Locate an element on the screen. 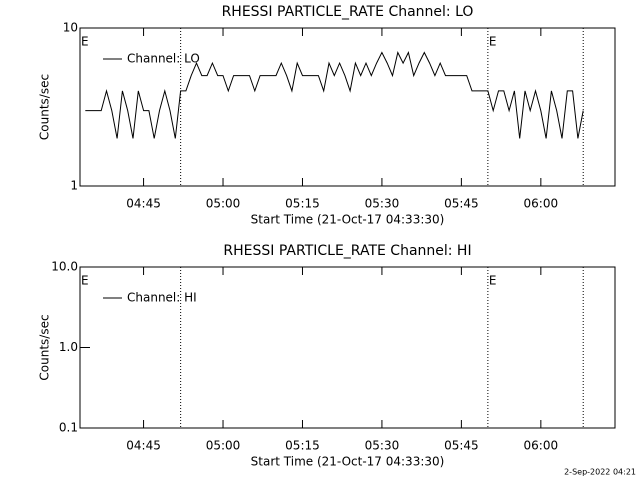  chart-title: RHESSI PARTICLE_RATE Channel: LO is located at coordinates (348, 12).